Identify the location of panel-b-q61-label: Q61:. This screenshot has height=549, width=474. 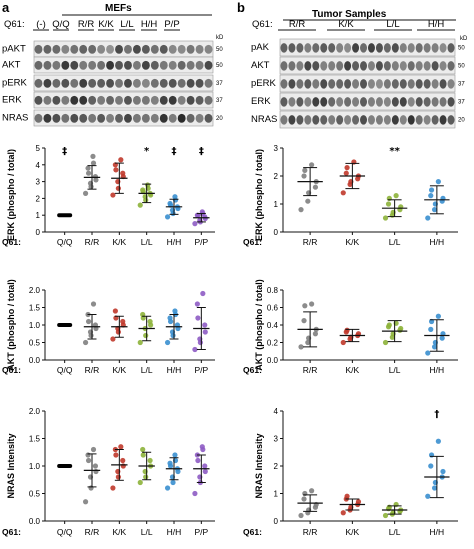
(262, 24).